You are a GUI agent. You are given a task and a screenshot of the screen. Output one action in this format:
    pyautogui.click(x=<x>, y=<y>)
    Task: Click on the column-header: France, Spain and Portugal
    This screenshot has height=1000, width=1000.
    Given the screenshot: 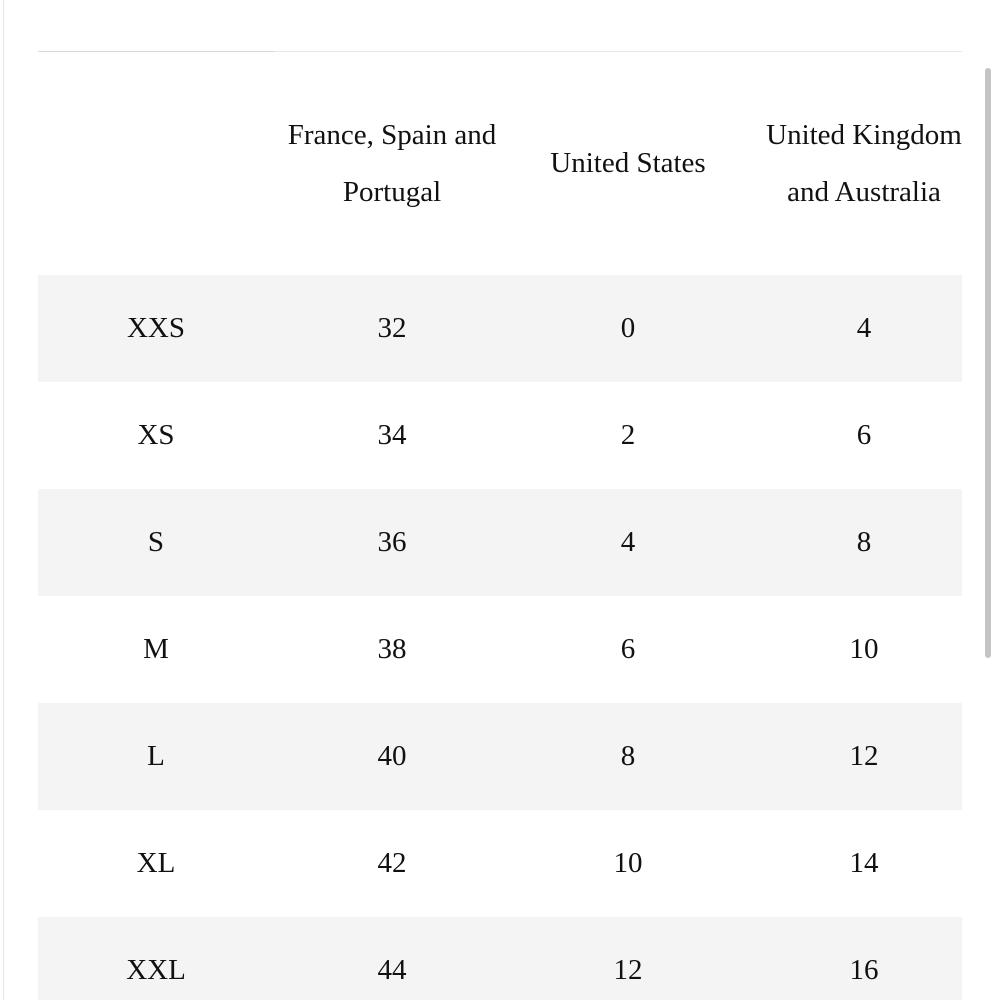 What is the action you would take?
    pyautogui.click(x=392, y=163)
    